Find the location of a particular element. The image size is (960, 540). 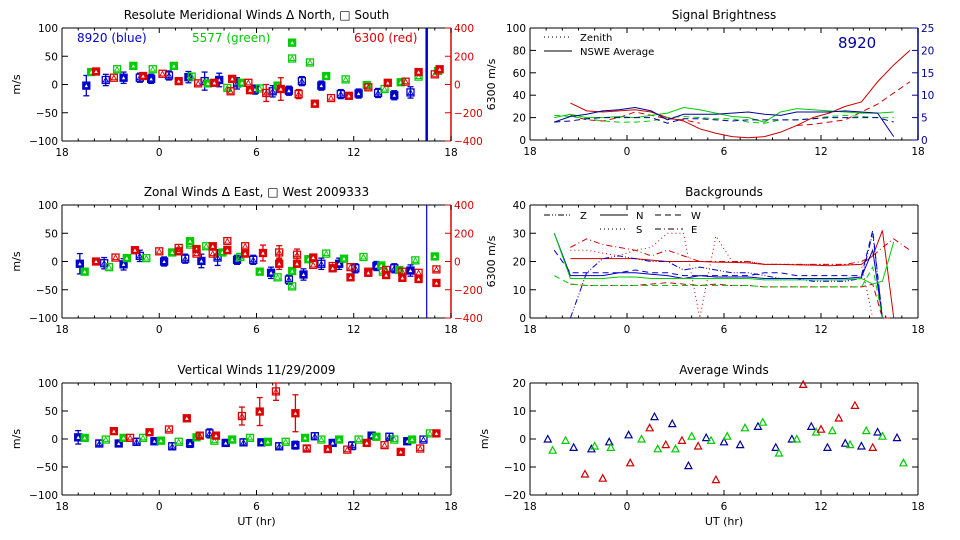

x-axis-label: UT (hr) is located at coordinates (724, 521).